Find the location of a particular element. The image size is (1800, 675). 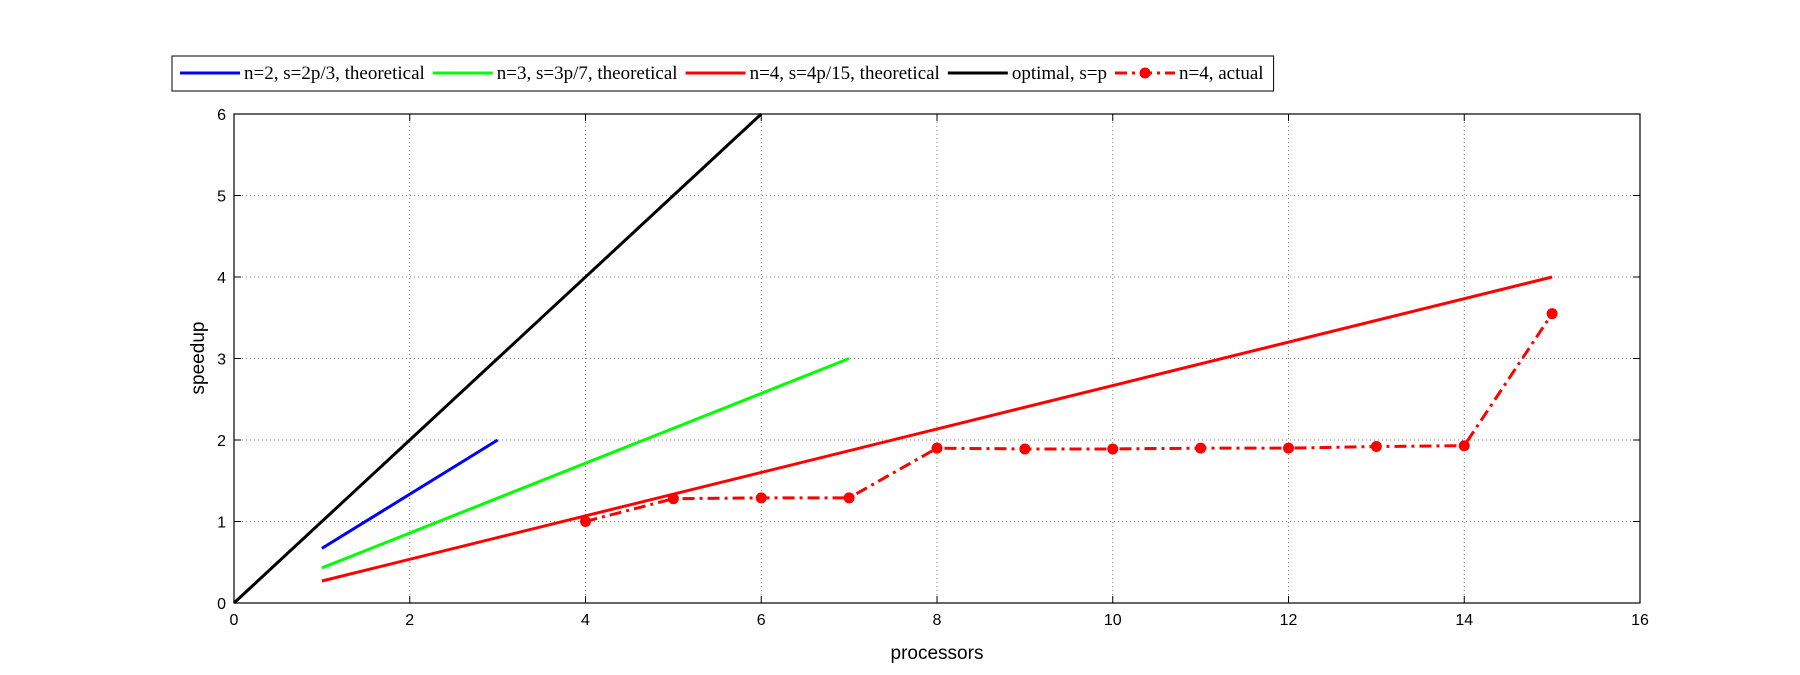

legend-marker is located at coordinates (1145, 73).